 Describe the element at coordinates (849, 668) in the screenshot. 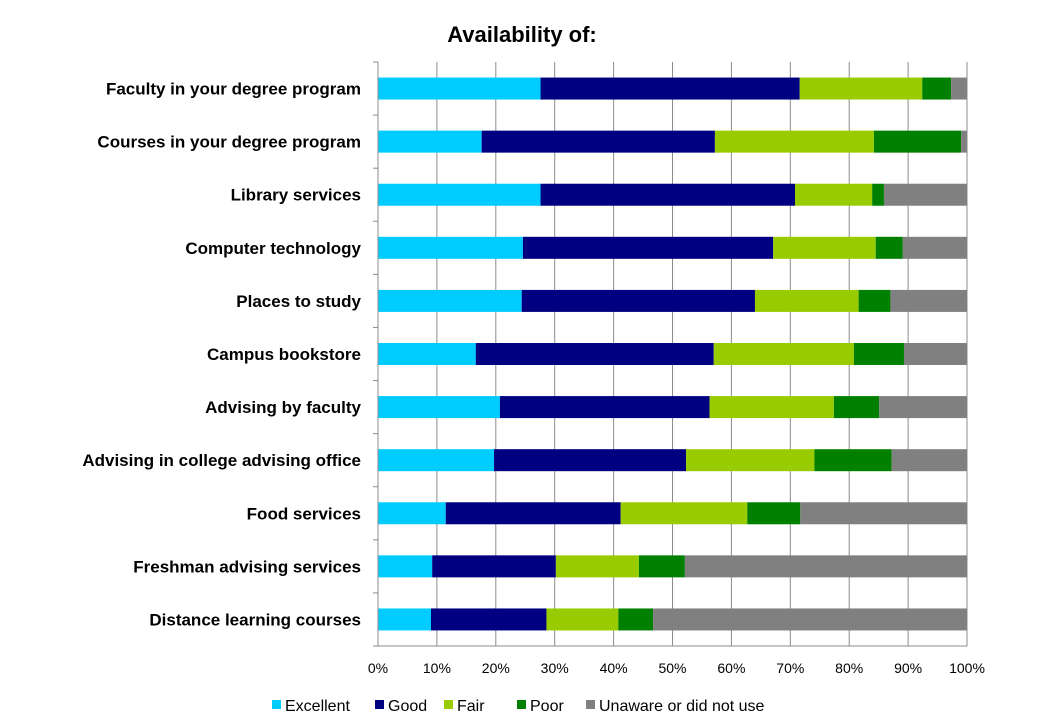

I see `x-tick-label: 80%` at that location.